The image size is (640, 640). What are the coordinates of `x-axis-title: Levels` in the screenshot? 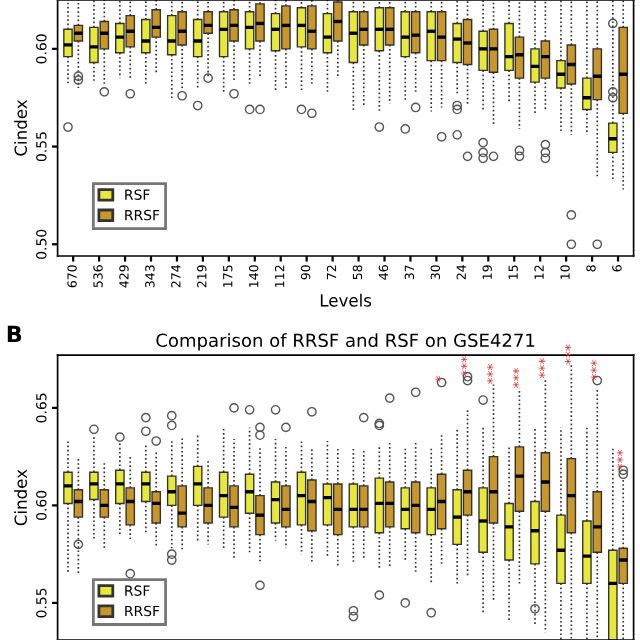 It's located at (346, 300).